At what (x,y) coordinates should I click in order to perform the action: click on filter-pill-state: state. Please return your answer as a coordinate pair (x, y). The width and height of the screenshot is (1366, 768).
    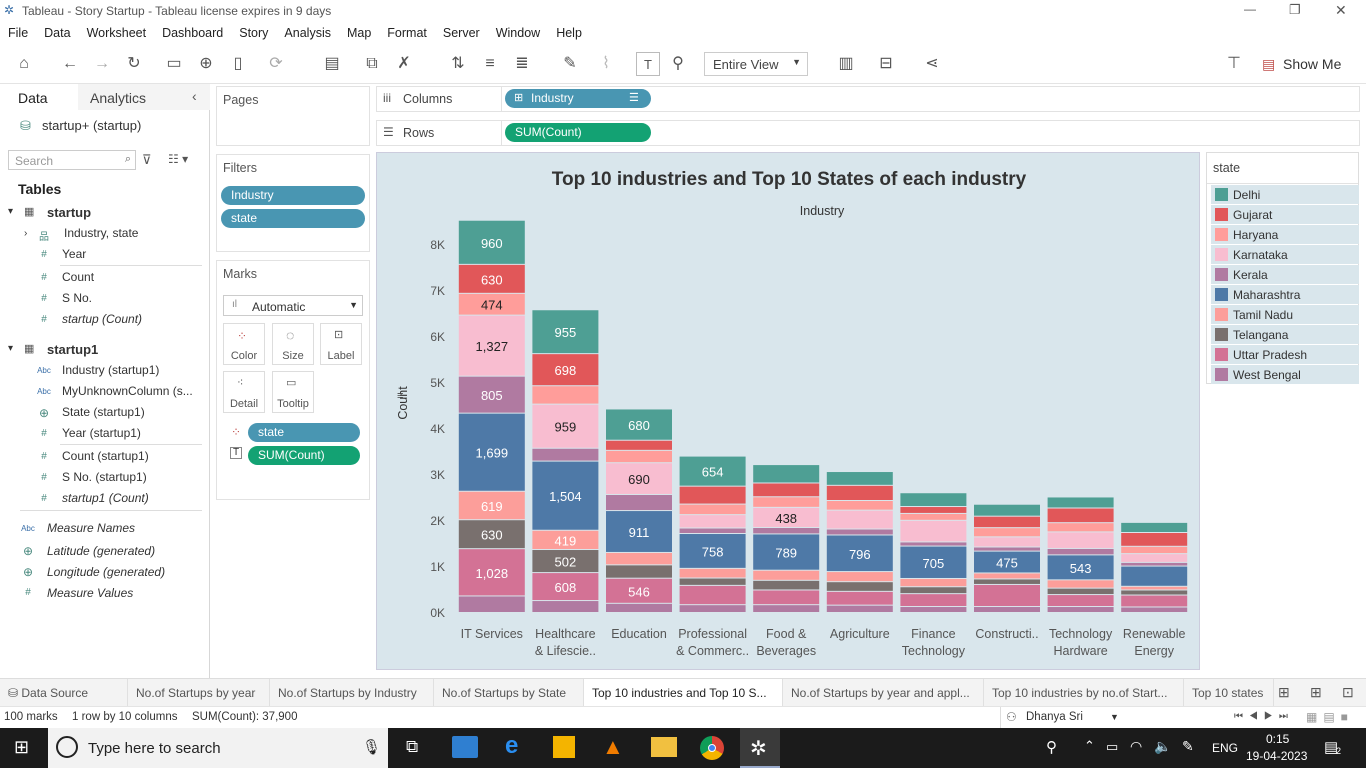
    Looking at the image, I should click on (293, 218).